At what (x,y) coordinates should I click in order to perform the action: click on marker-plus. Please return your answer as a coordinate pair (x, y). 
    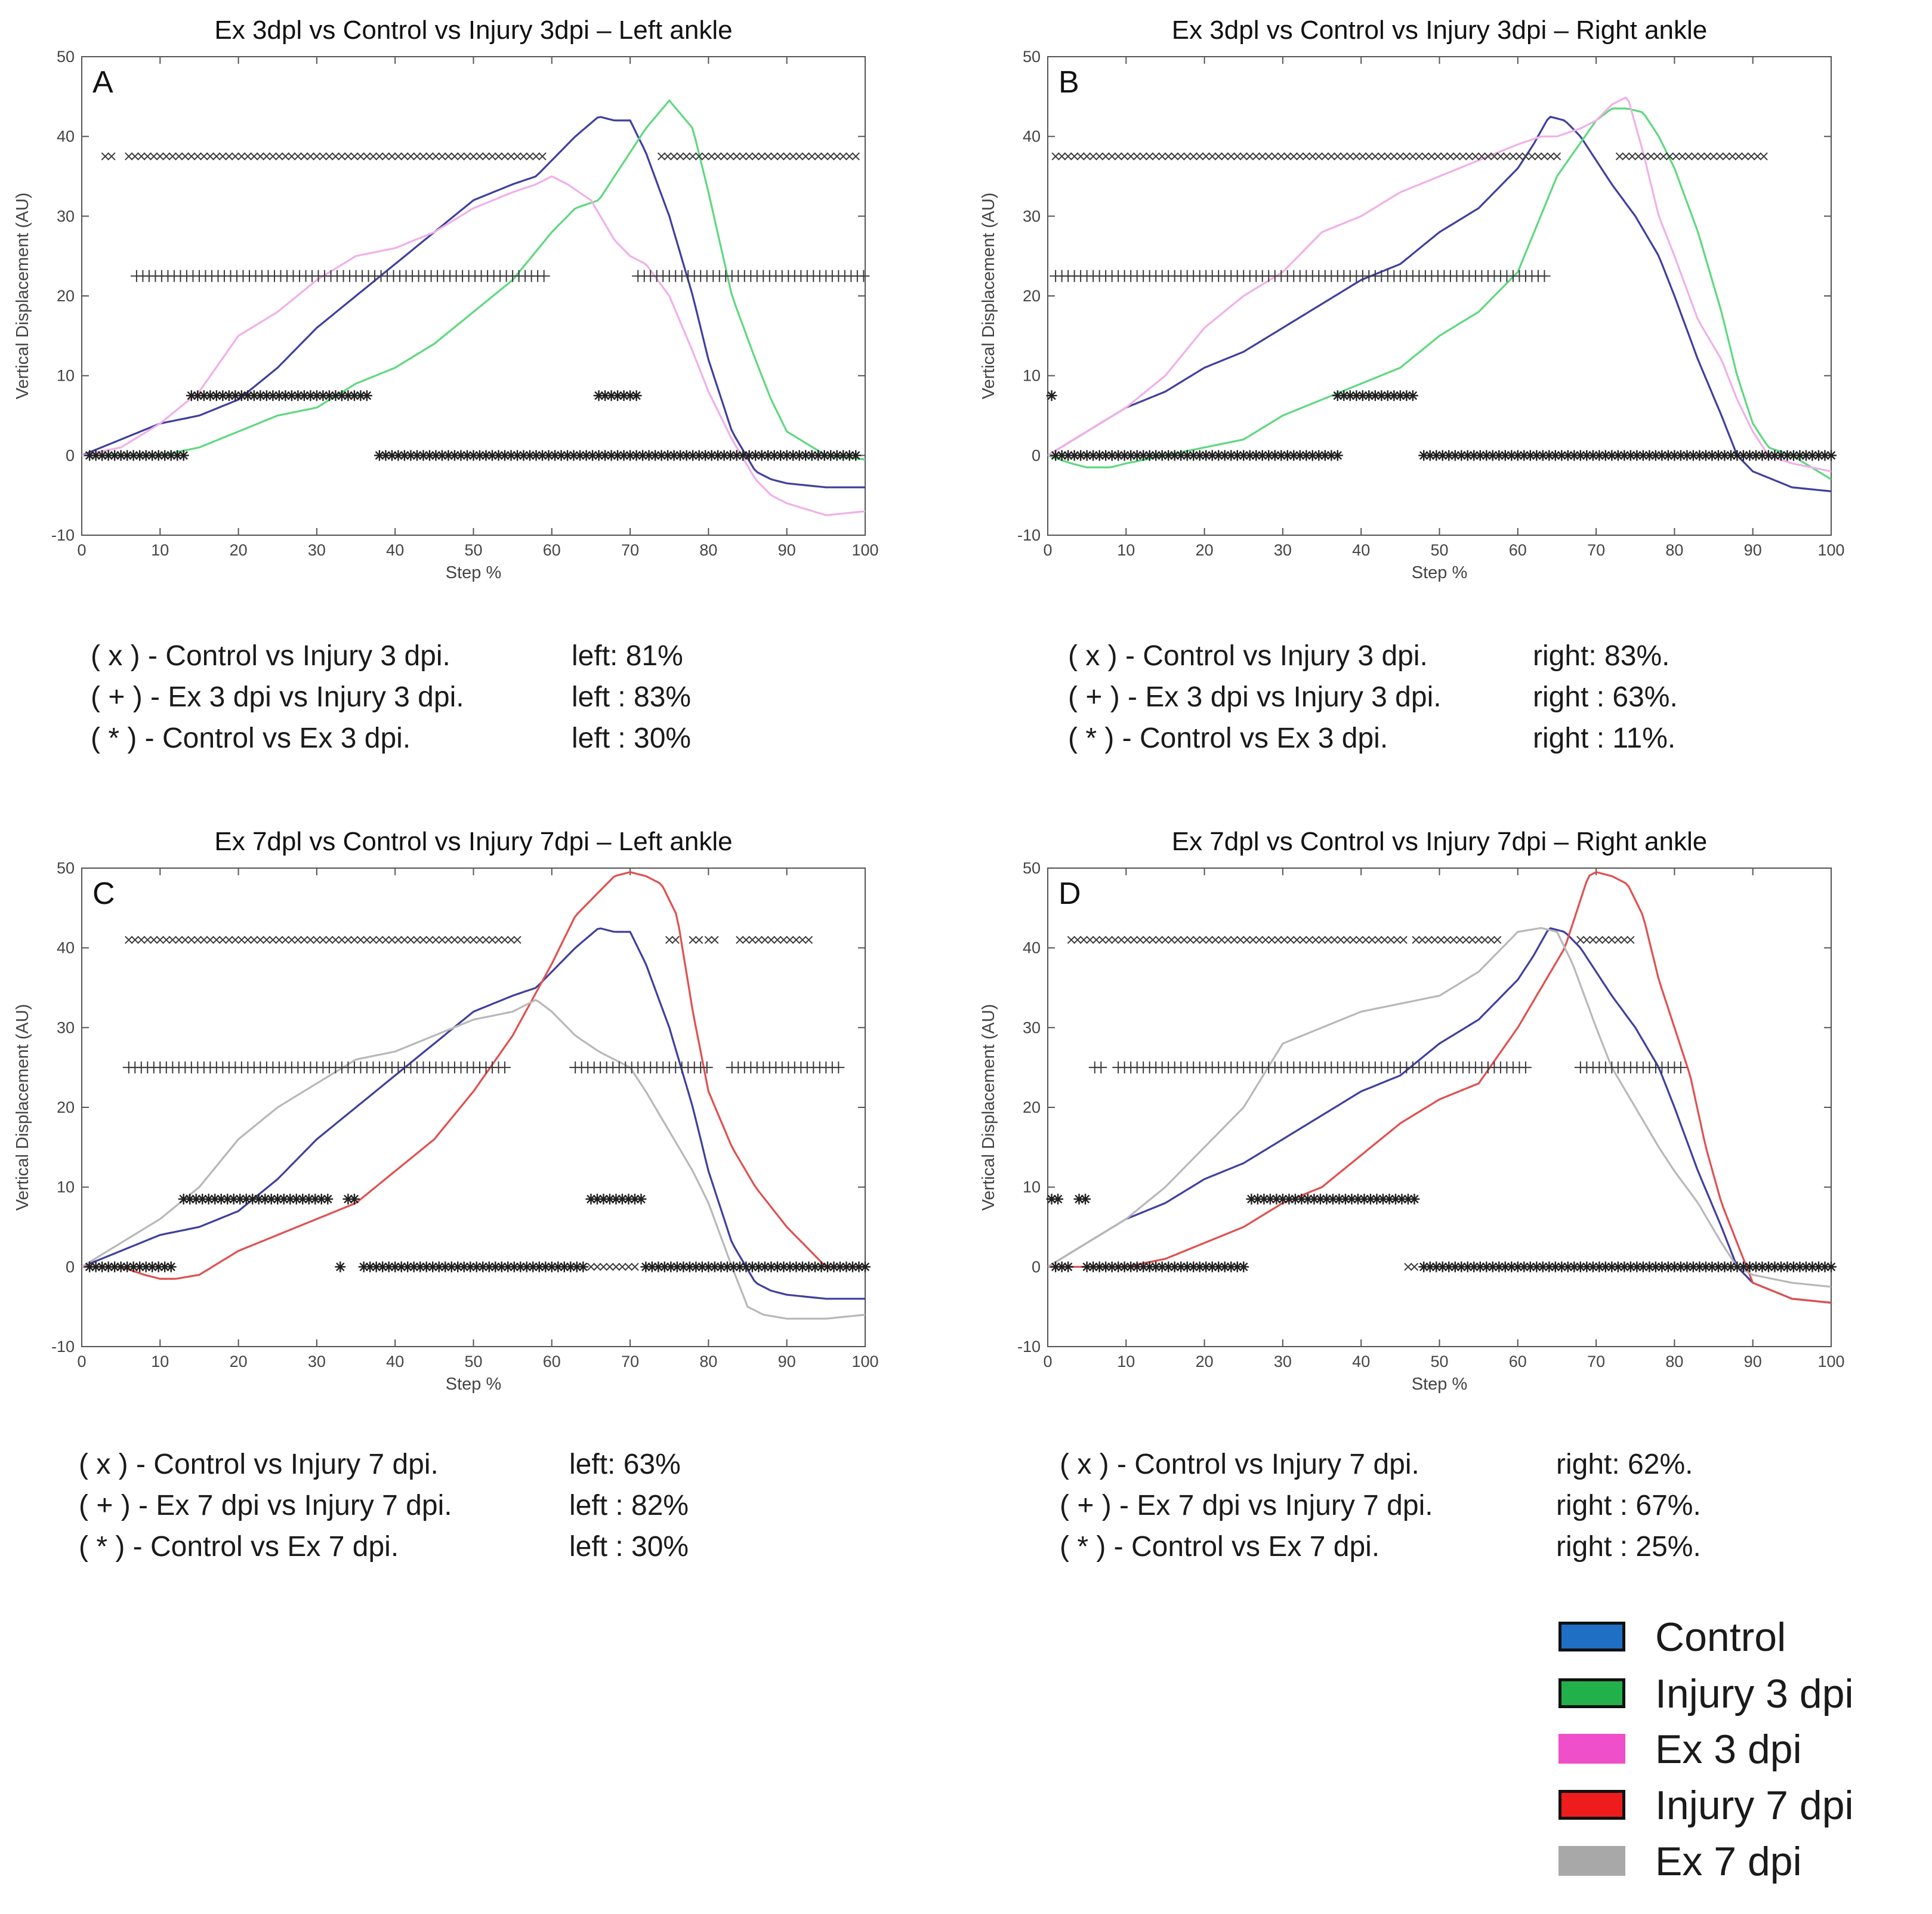
    Looking at the image, I should click on (1101, 1067).